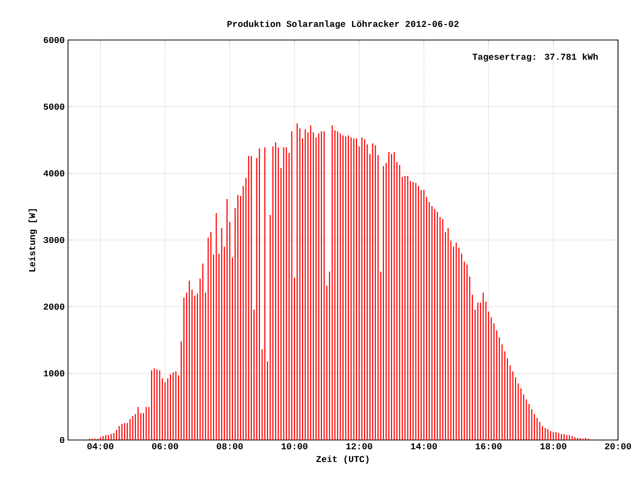  What do you see at coordinates (54, 240) in the screenshot?
I see `y-tick-label: 3000` at bounding box center [54, 240].